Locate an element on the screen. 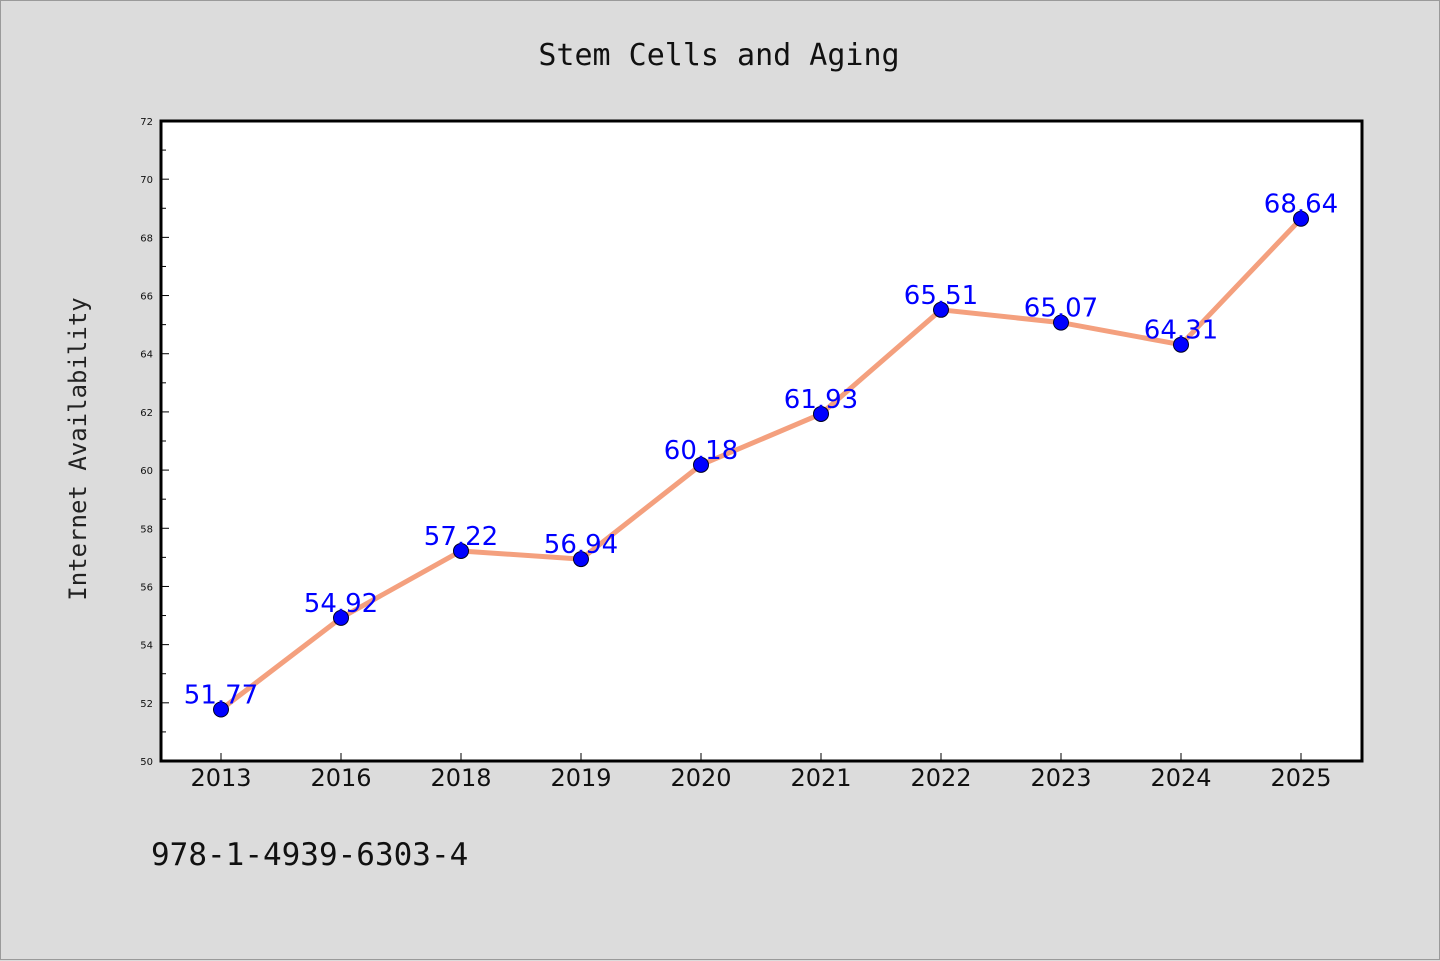 The width and height of the screenshot is (1440, 961). y-tick-label: 70 is located at coordinates (146, 180).